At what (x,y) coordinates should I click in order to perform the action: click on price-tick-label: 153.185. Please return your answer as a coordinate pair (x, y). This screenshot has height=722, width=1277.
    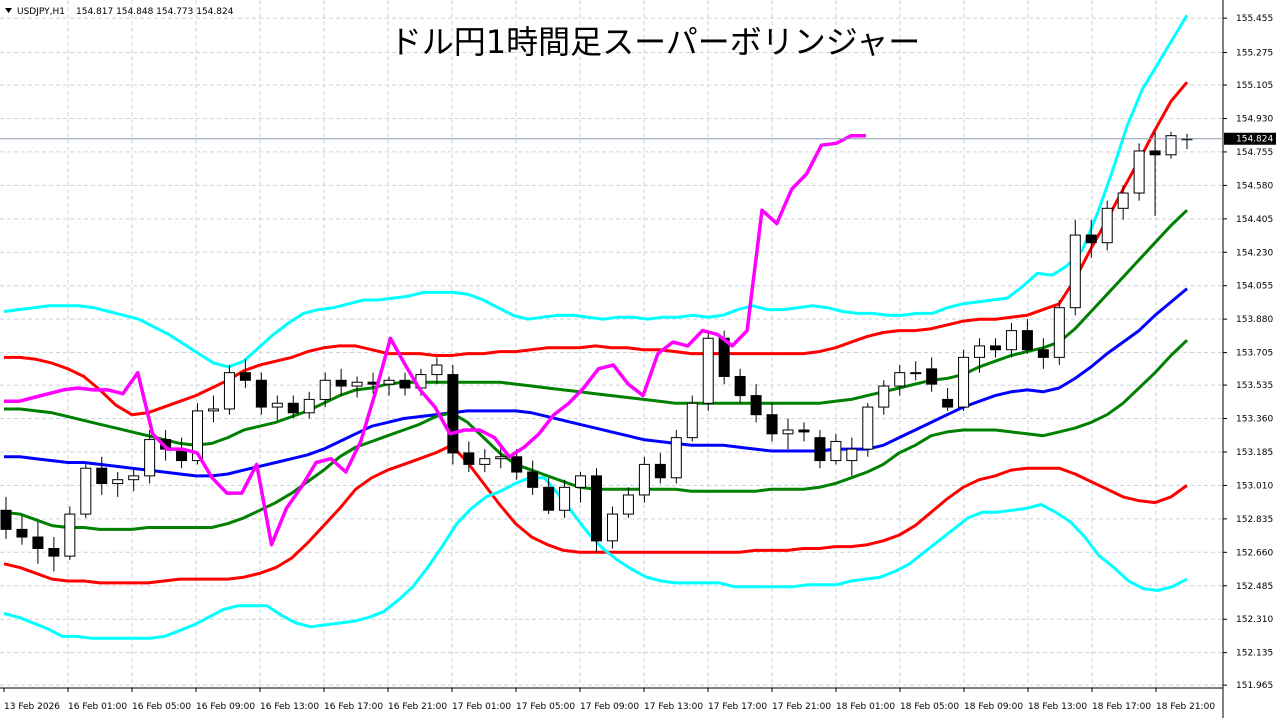
    Looking at the image, I should click on (1254, 453).